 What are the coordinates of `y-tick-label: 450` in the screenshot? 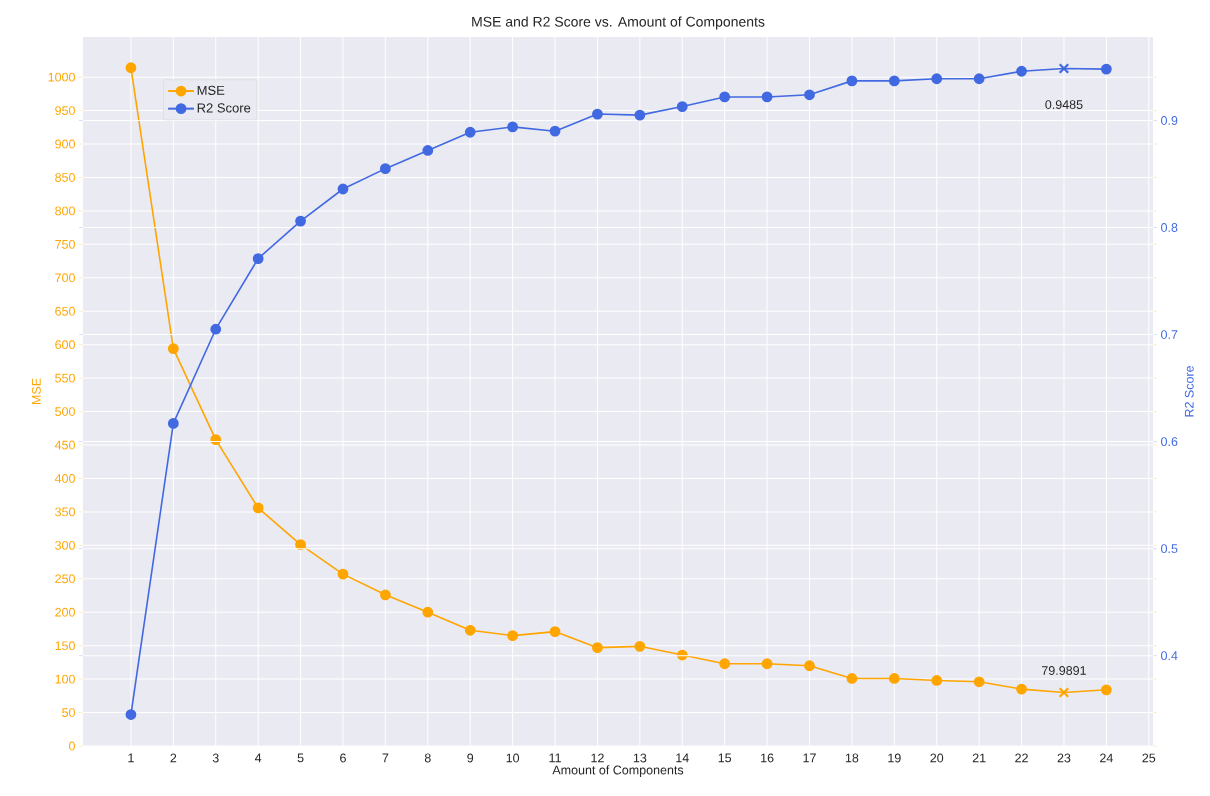 It's located at (64, 445).